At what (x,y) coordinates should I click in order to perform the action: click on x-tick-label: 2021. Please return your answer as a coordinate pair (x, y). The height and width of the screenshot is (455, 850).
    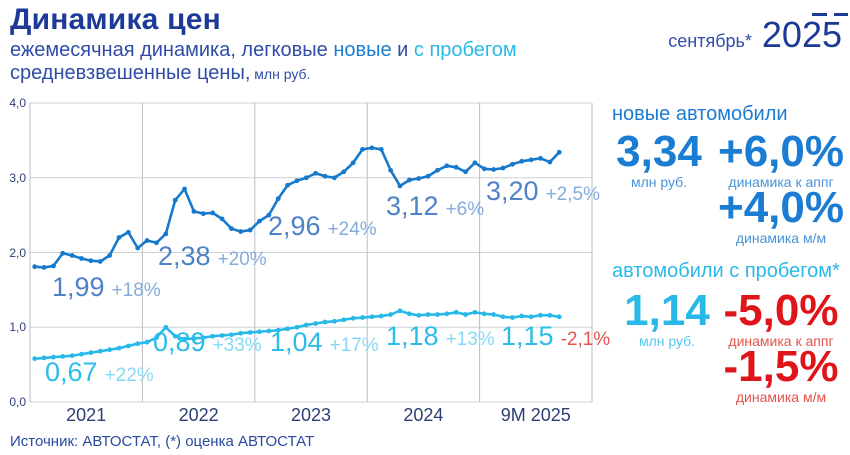
    Looking at the image, I should click on (86, 415).